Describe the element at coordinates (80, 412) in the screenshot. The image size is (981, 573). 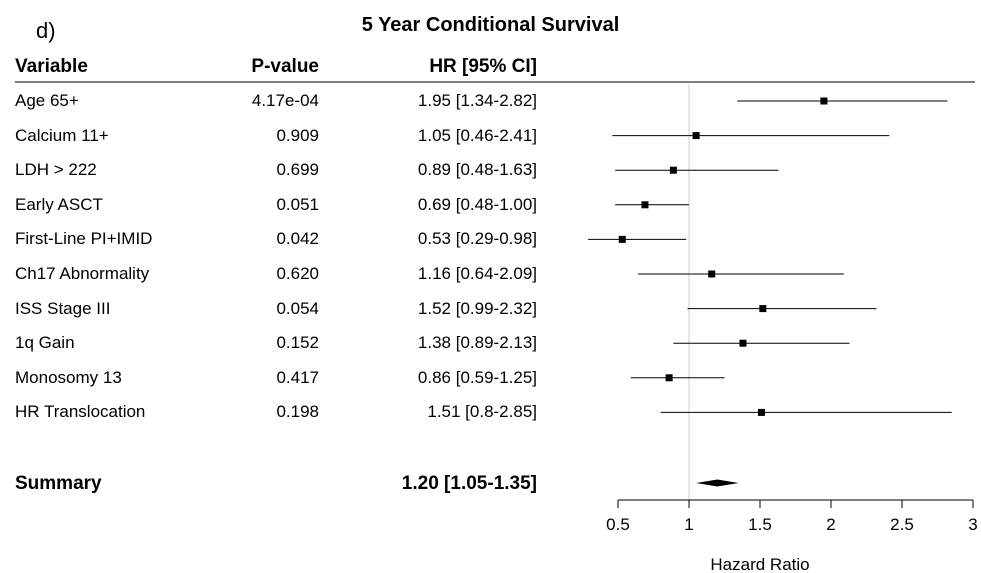
I see `row-variable: HR Translocation` at that location.